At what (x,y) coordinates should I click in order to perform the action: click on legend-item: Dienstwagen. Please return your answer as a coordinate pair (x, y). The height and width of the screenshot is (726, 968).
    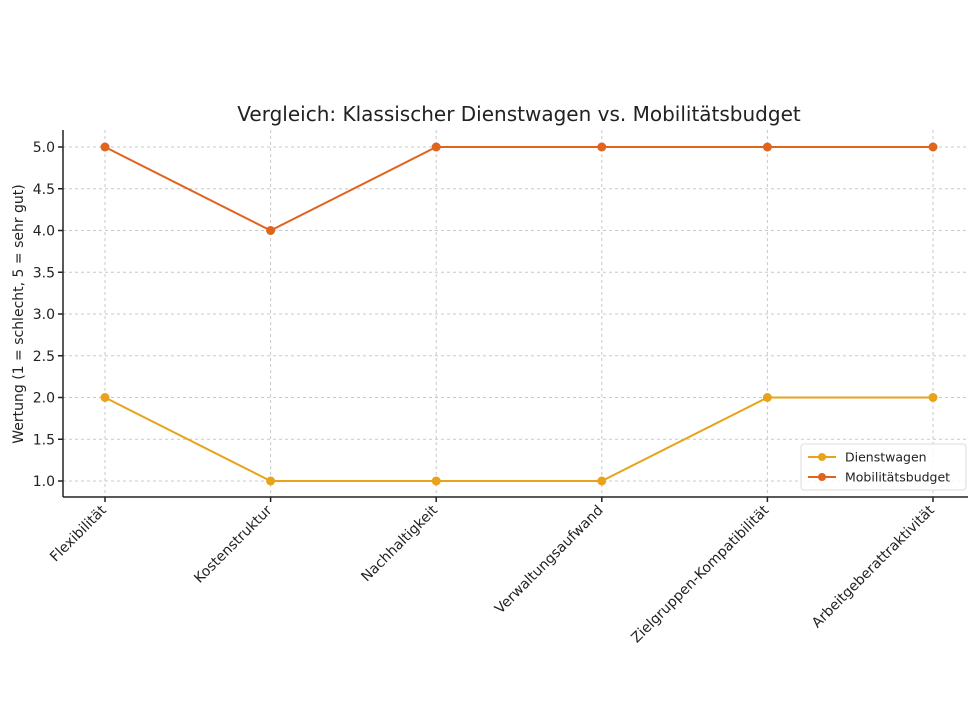
    Looking at the image, I should click on (867, 457).